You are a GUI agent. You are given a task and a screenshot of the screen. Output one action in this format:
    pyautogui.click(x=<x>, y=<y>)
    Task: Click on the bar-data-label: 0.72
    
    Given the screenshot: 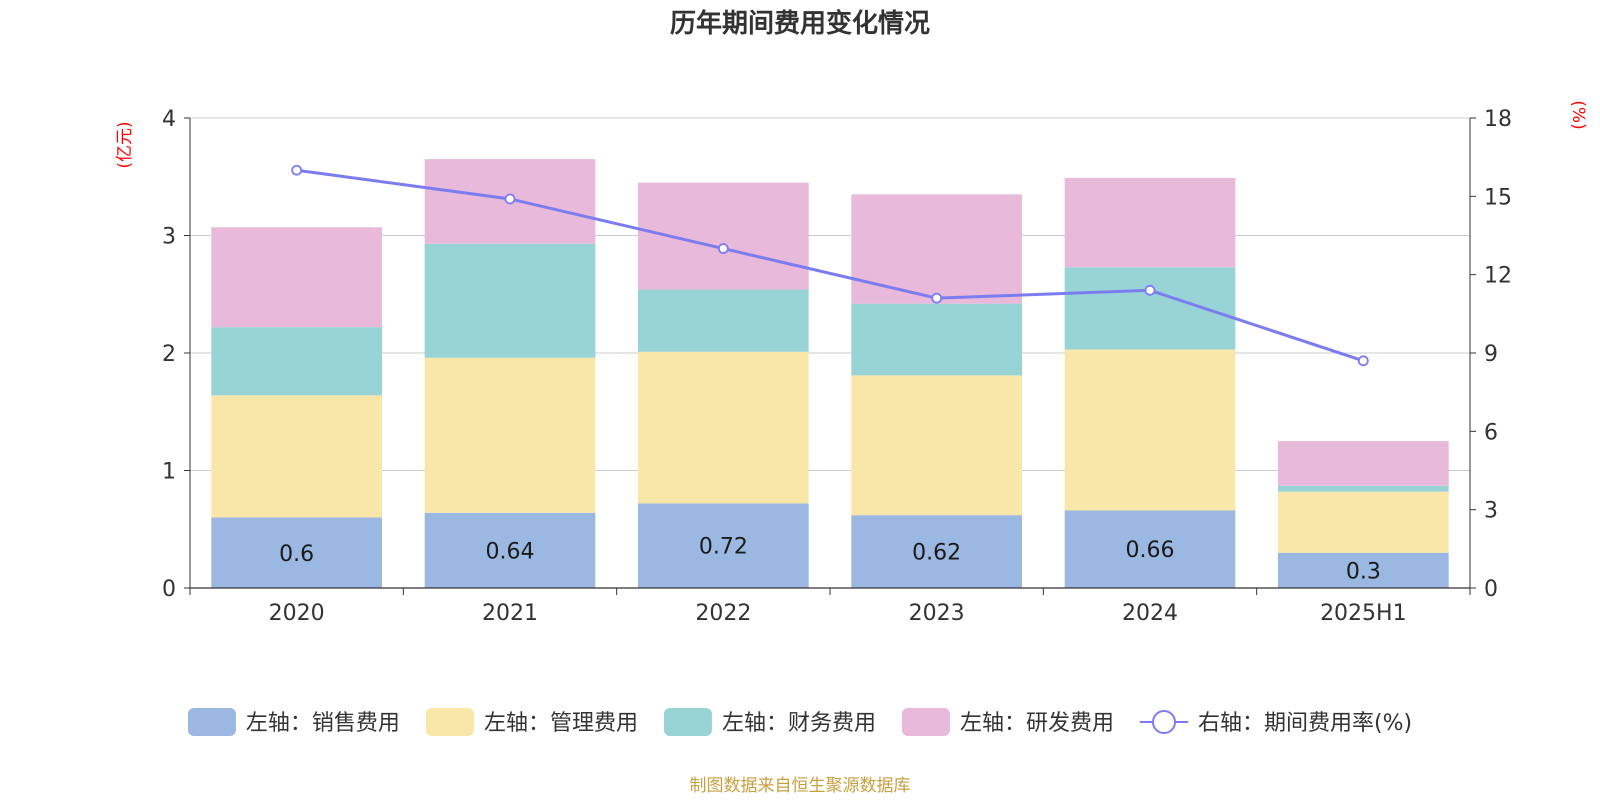 What is the action you would take?
    pyautogui.click(x=723, y=547)
    